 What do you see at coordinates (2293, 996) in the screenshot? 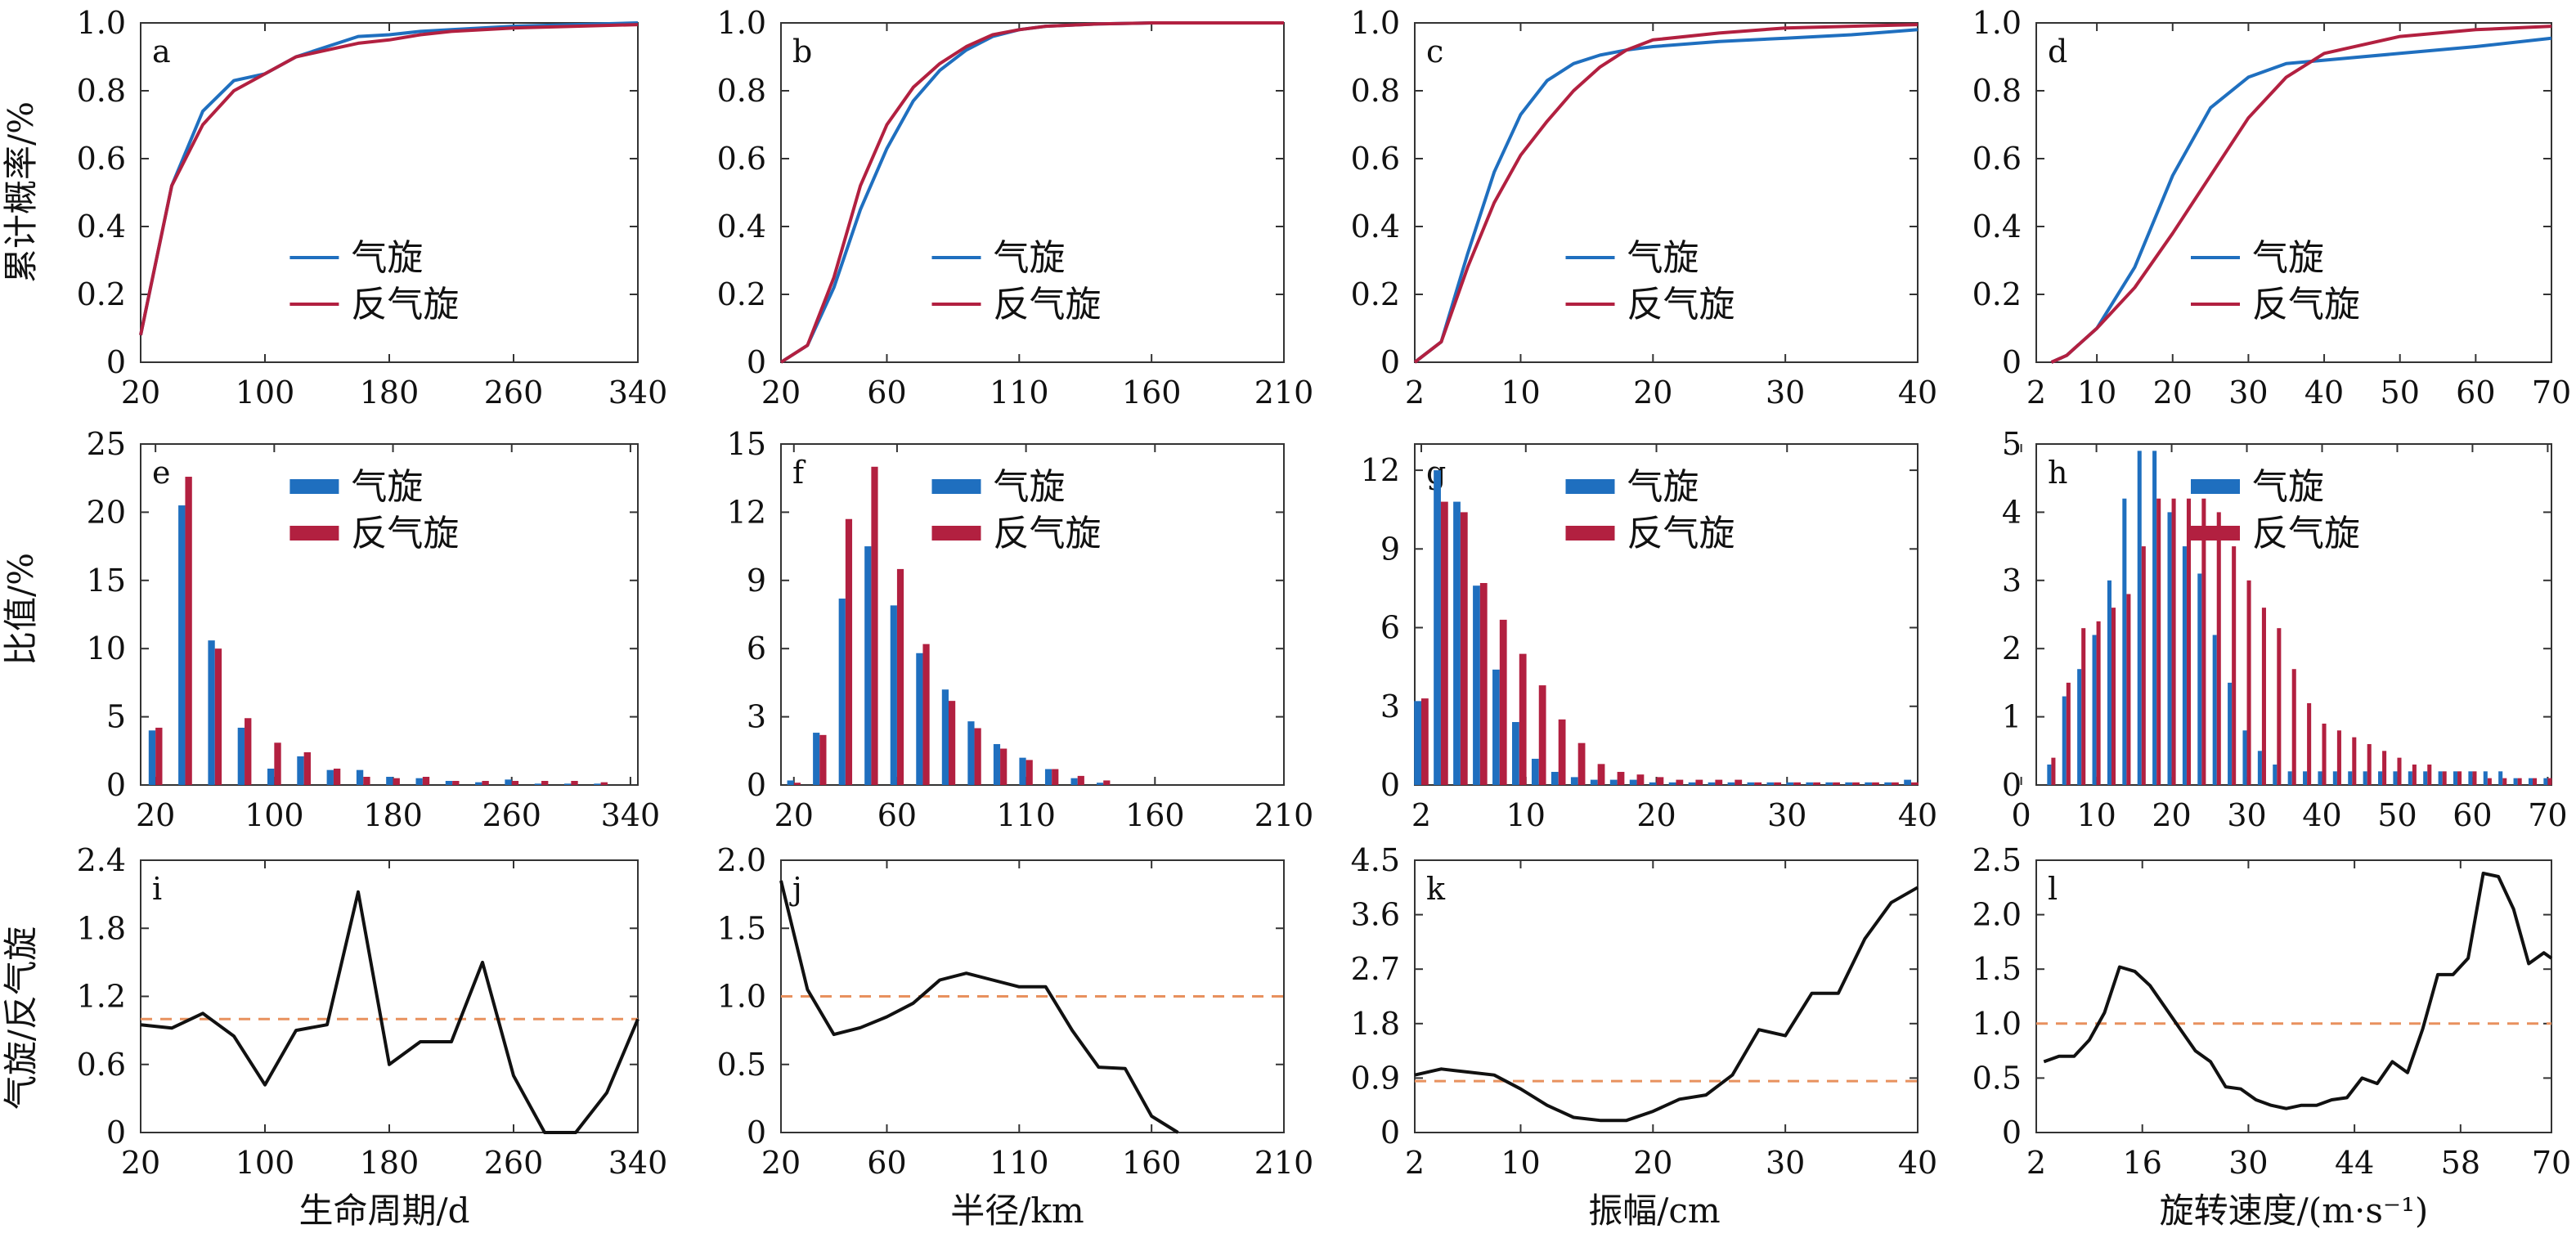
I see `panel-frame` at bounding box center [2293, 996].